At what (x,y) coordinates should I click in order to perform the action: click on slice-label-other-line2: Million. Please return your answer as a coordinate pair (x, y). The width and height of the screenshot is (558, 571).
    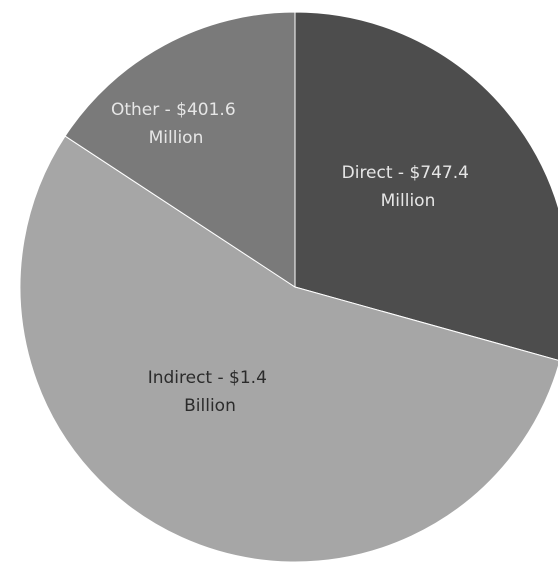
    Looking at the image, I should click on (176, 138).